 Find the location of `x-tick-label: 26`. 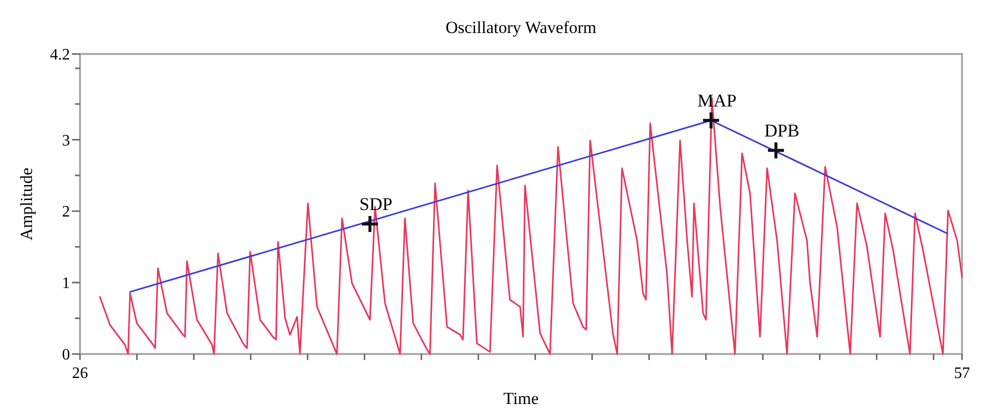

x-tick-label: 26 is located at coordinates (80, 373).